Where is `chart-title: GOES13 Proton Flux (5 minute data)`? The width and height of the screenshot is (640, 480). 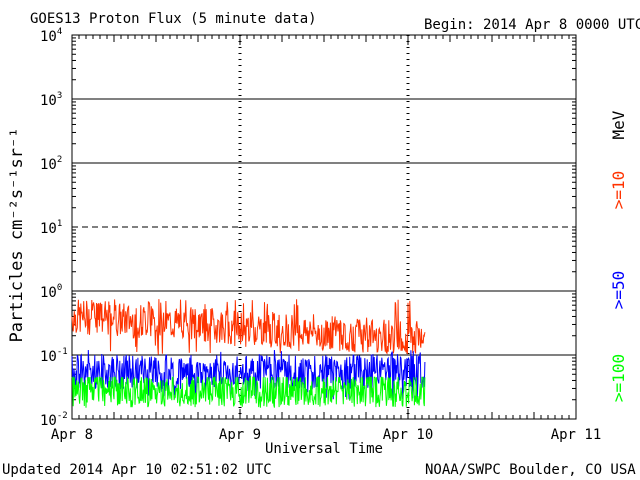 chart-title: GOES13 Proton Flux (5 minute data) is located at coordinates (173, 19).